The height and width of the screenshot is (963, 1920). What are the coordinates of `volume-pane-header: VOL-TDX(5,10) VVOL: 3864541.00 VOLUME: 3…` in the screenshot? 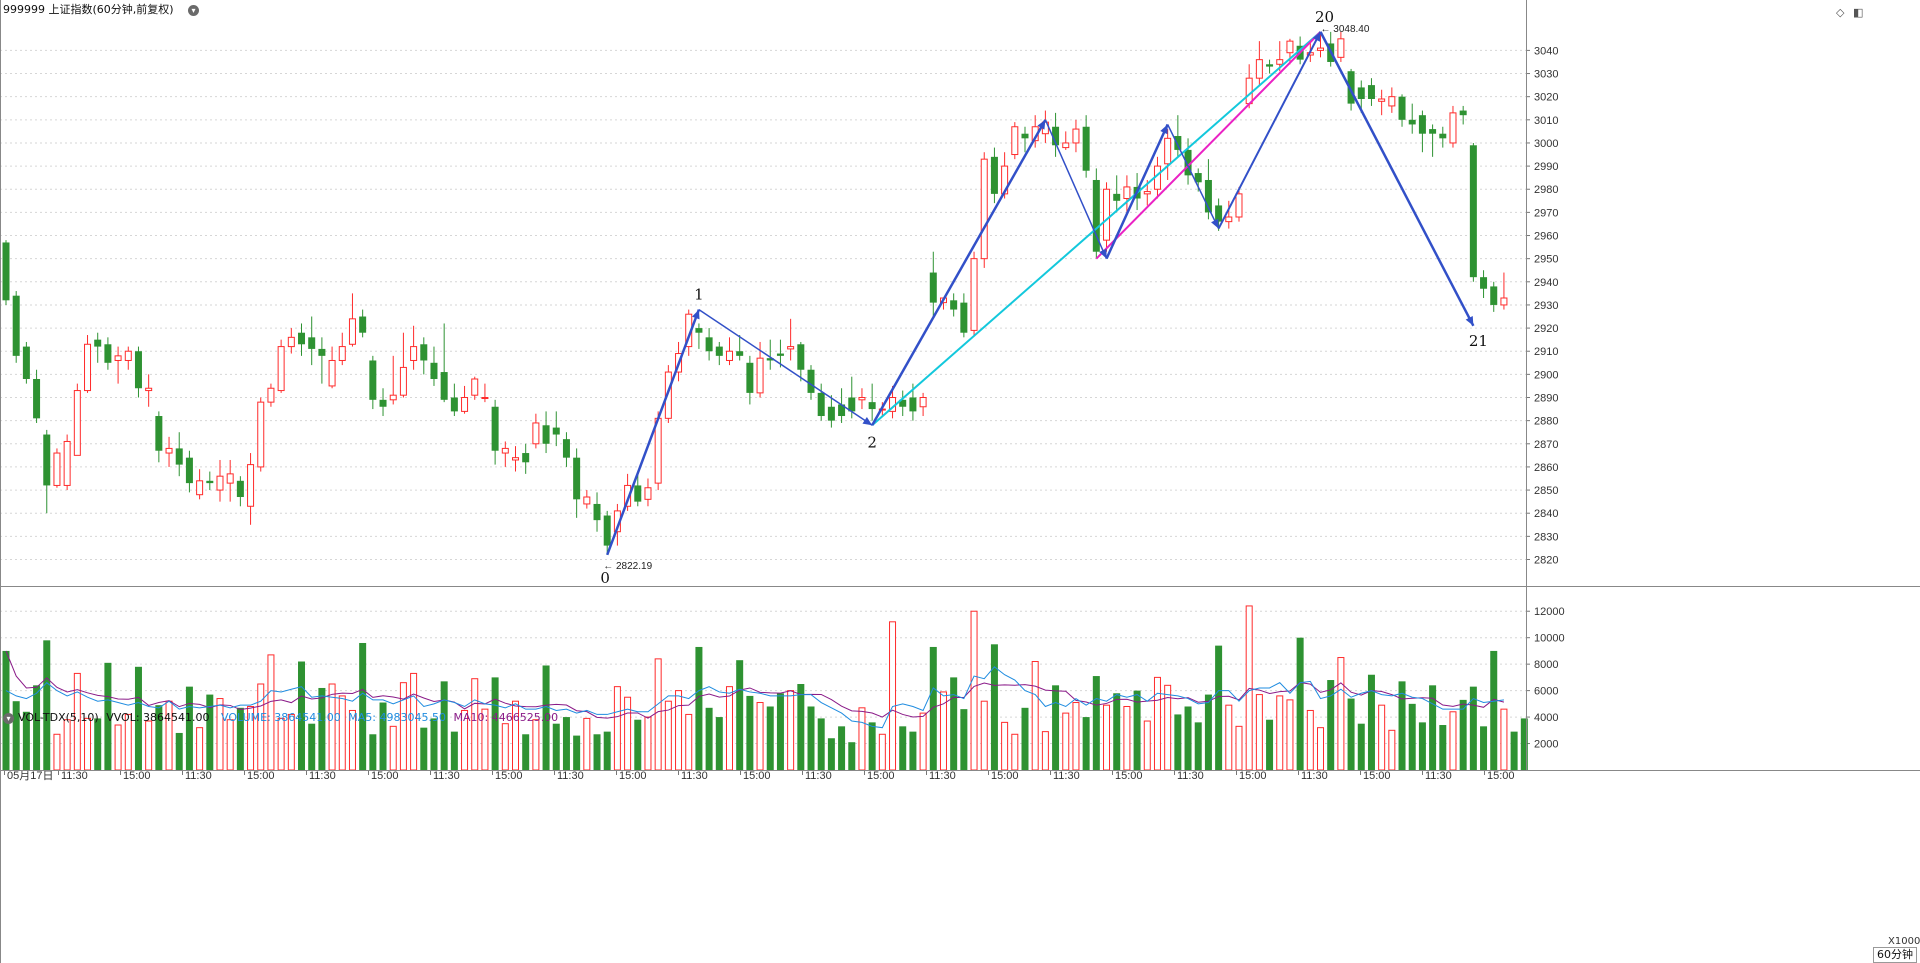 It's located at (288, 718).